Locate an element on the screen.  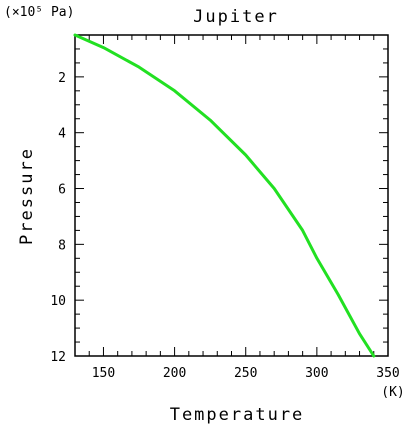
y-tick-label: 6 is located at coordinates (62, 190).